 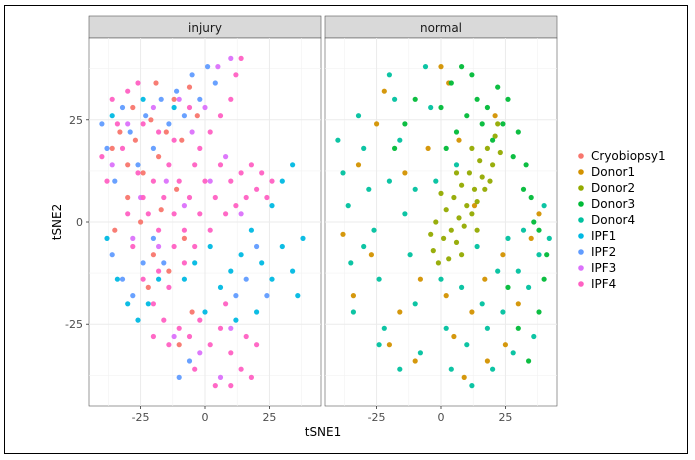 What do you see at coordinates (74, 324) in the screenshot?
I see `y-tick-label: -25` at bounding box center [74, 324].